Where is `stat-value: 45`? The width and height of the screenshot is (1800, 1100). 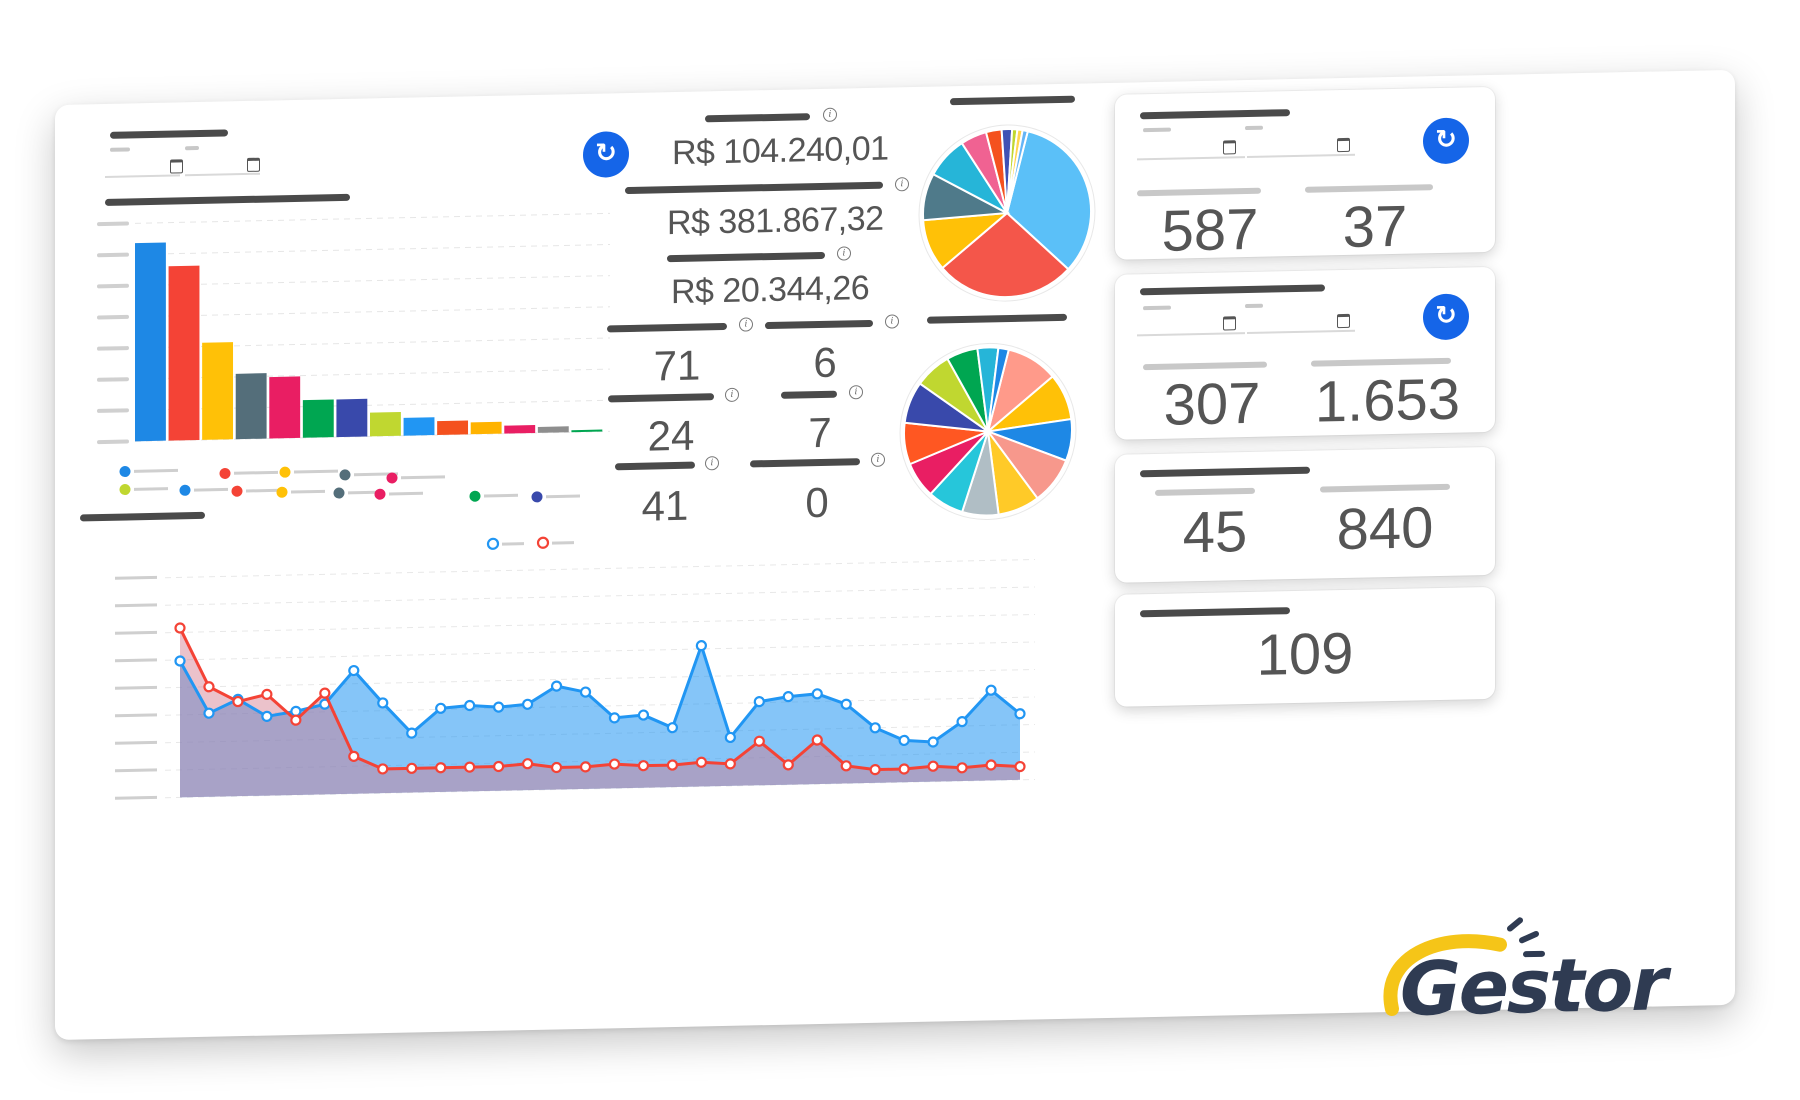 stat-value: 45 is located at coordinates (1215, 532).